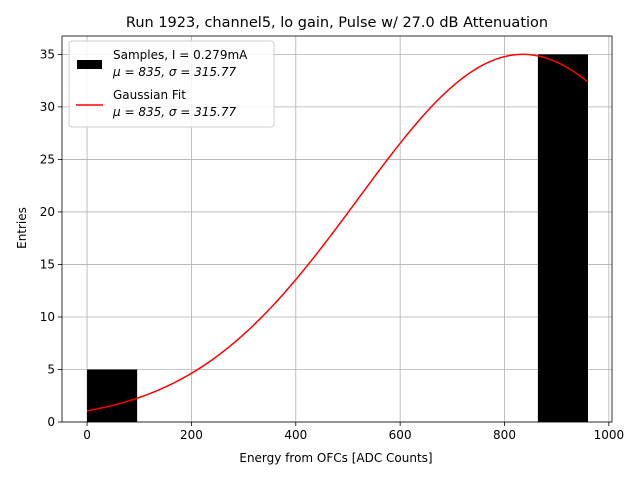  What do you see at coordinates (51, 369) in the screenshot?
I see `y-tick-label: 5` at bounding box center [51, 369].